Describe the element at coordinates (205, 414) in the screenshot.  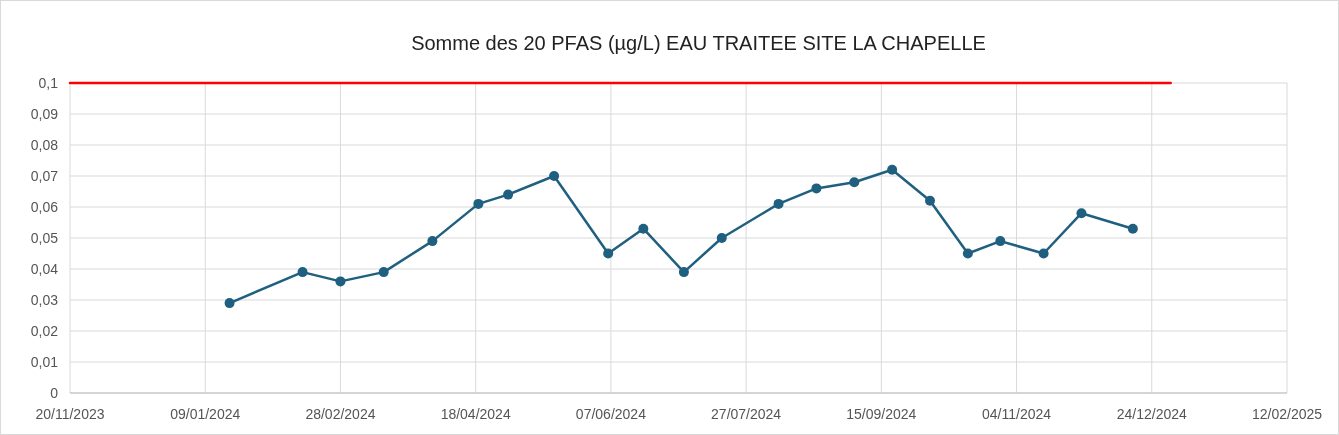
I see `x-tick-label: 09/01/2024` at that location.